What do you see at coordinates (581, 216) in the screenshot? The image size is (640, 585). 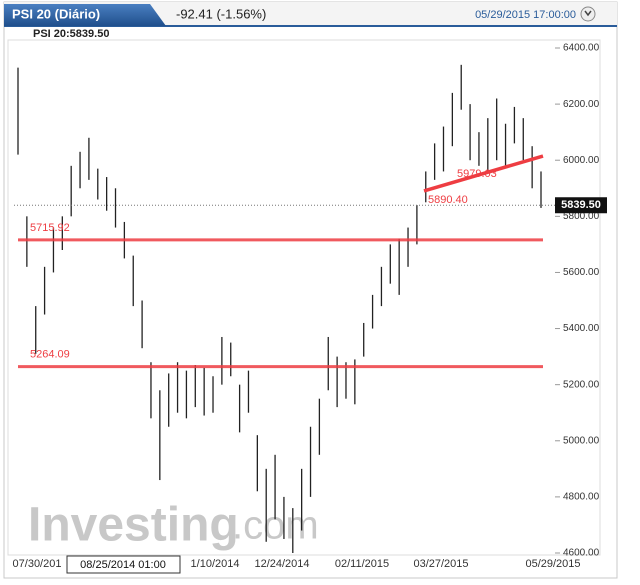 I see `y-tick-label: 5800.00` at bounding box center [581, 216].